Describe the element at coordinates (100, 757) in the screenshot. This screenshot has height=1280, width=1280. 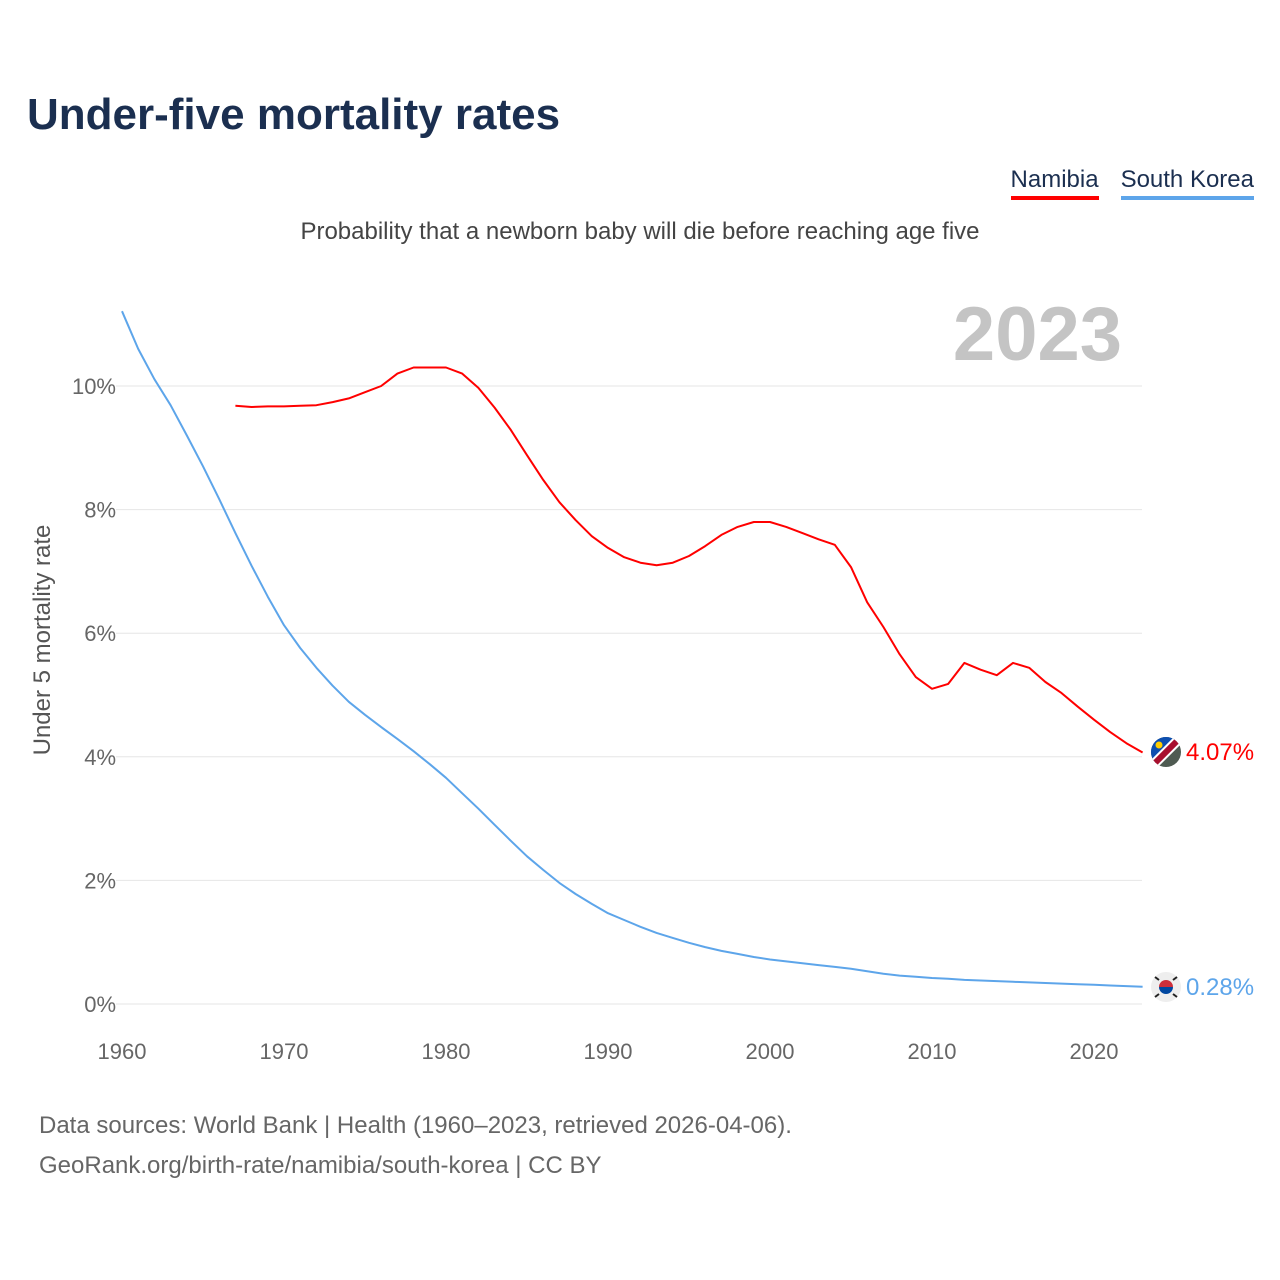
I see `y-tick-label: 4%` at that location.